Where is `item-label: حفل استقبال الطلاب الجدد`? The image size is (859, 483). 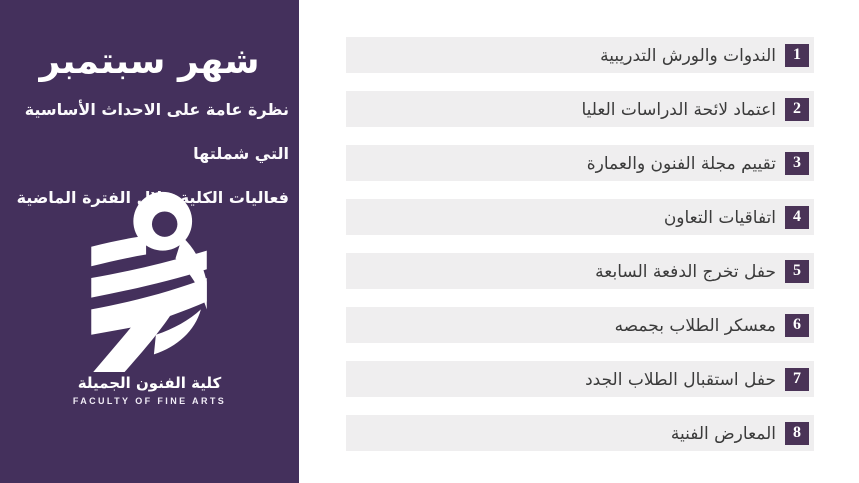
item-label: حفل استقبال الطلاب الجدد is located at coordinates (680, 379).